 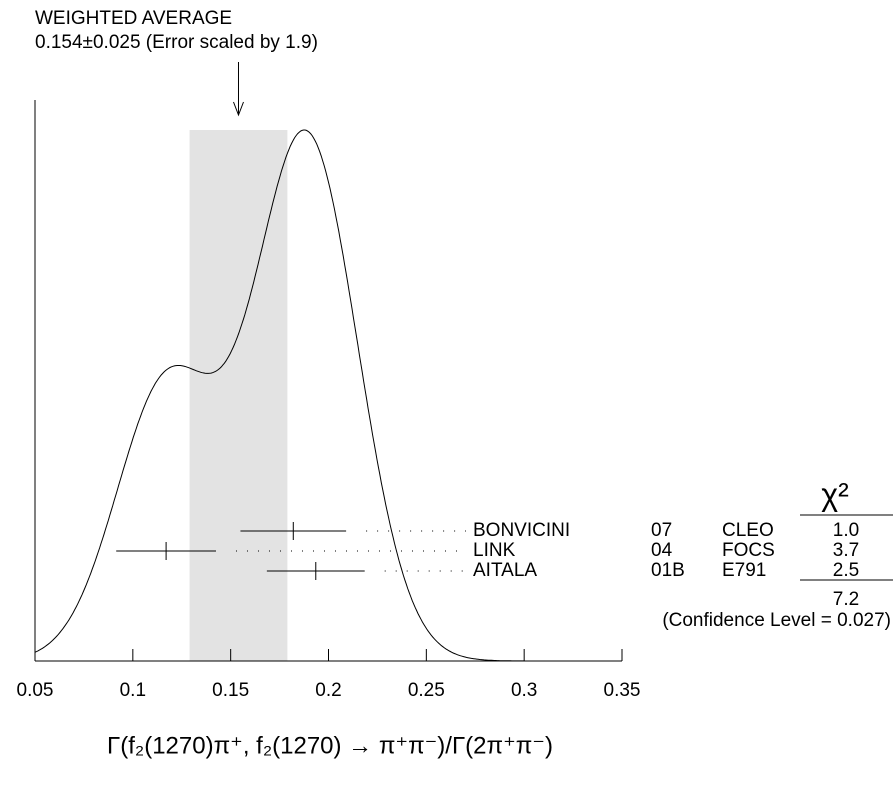 I want to click on average-arrow, so click(x=238, y=89).